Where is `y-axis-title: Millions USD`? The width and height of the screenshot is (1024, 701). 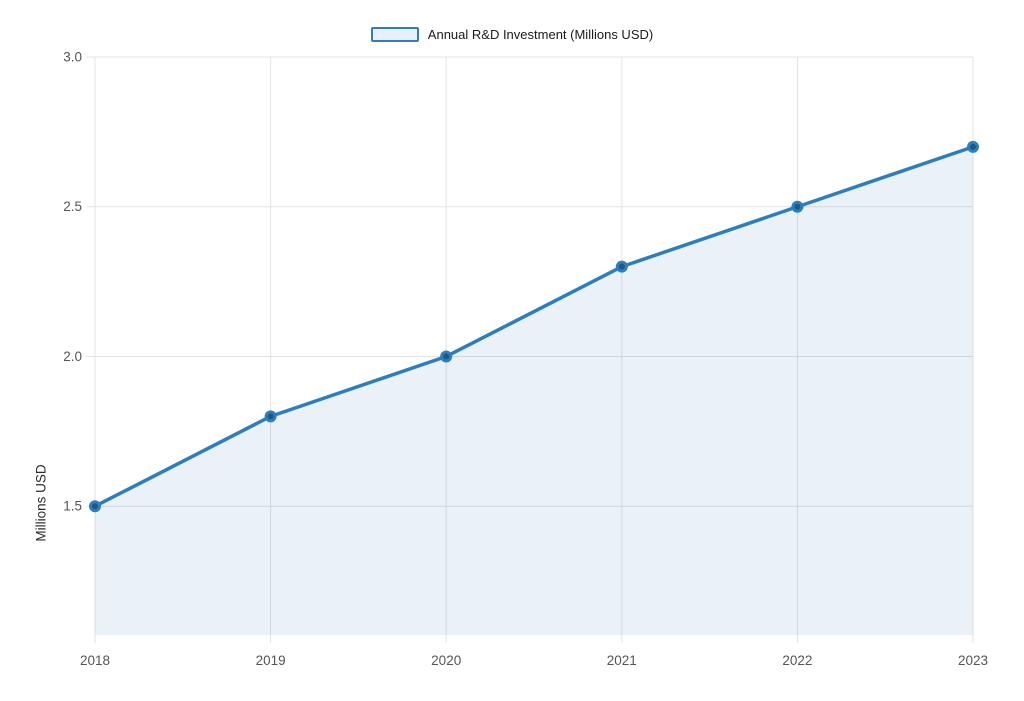
y-axis-title: Millions USD is located at coordinates (41, 503).